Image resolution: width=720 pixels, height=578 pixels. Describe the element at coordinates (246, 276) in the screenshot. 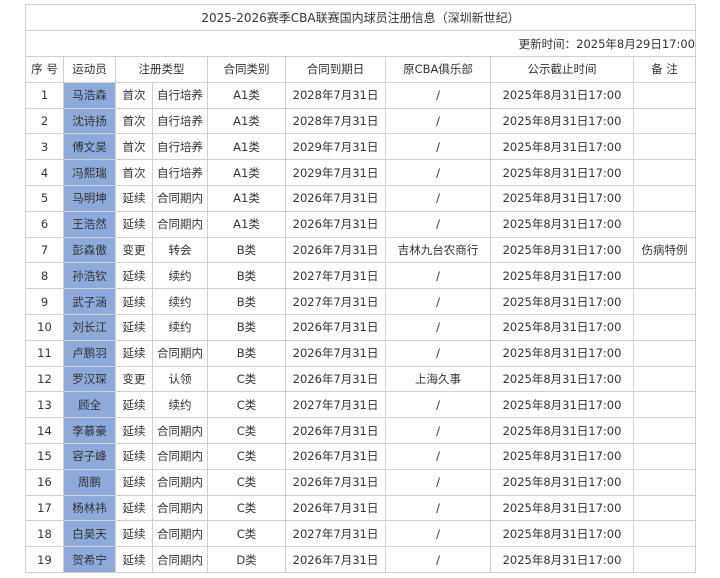

I see `cell-contract-class: B类` at that location.